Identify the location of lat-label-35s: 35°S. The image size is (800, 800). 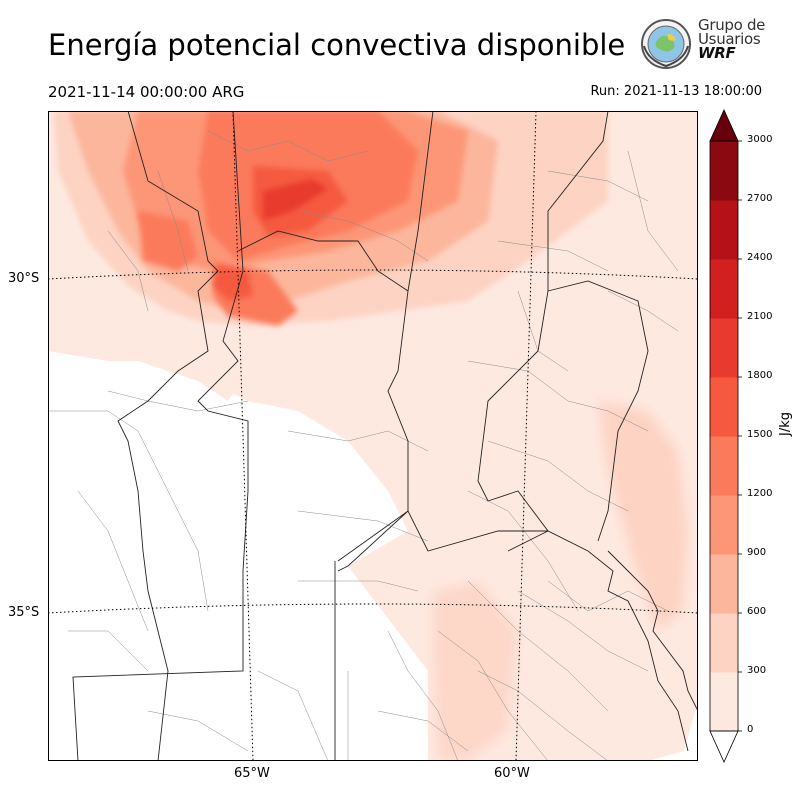
(24, 612).